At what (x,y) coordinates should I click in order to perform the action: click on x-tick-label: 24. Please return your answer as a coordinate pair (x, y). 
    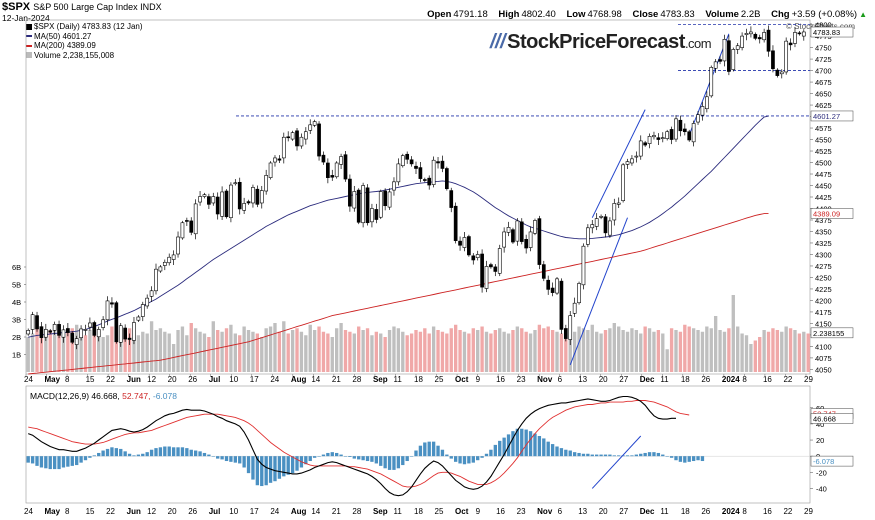
    Looking at the image, I should click on (274, 379).